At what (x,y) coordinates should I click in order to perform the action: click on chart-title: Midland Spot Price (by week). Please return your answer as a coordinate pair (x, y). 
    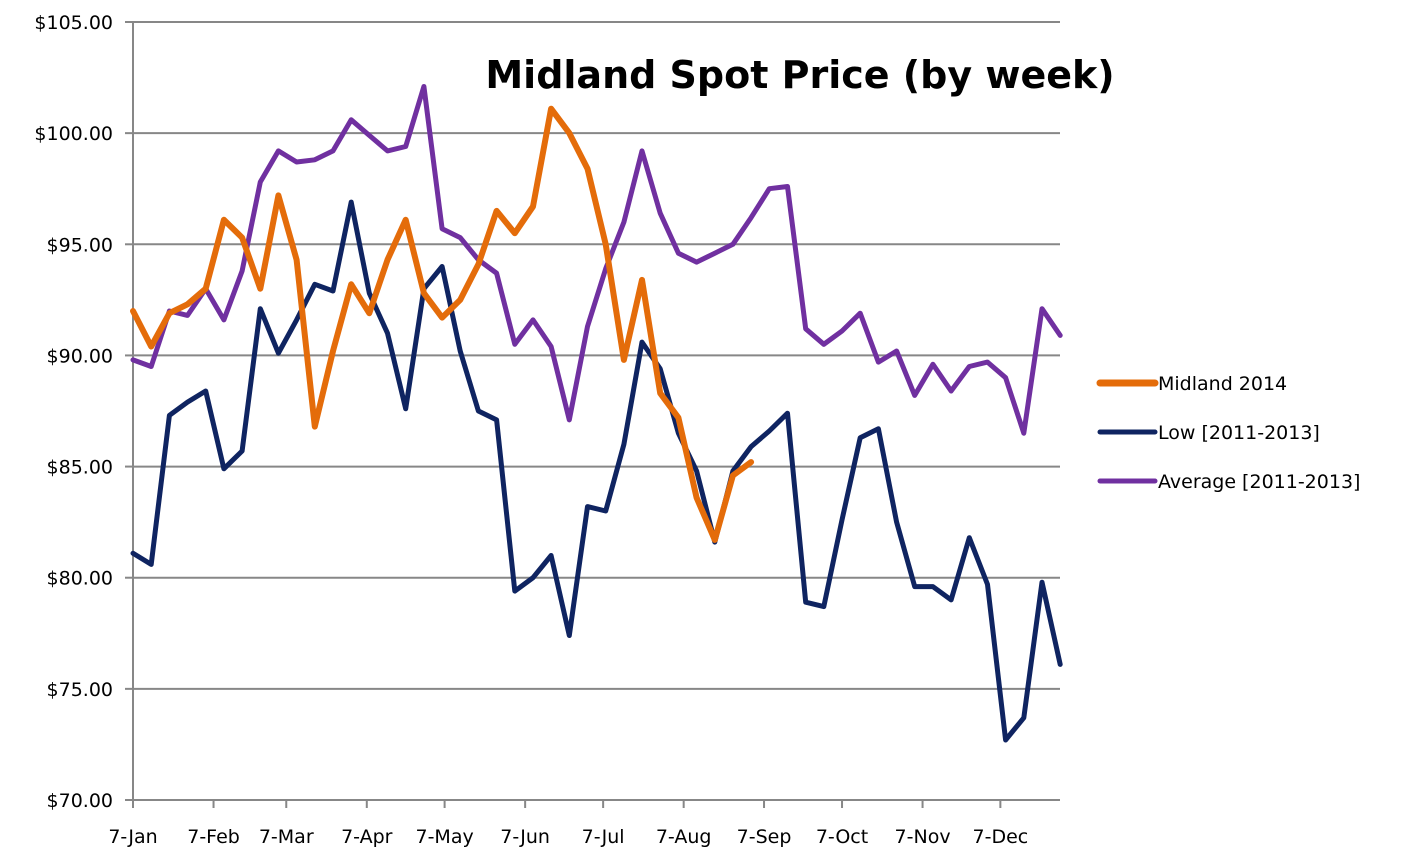
    Looking at the image, I should click on (799, 75).